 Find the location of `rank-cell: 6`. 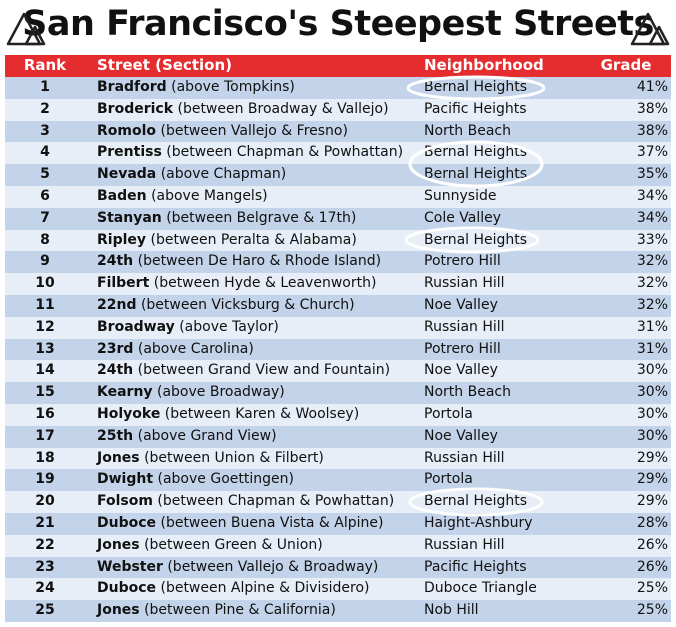

rank-cell: 6 is located at coordinates (45, 196).